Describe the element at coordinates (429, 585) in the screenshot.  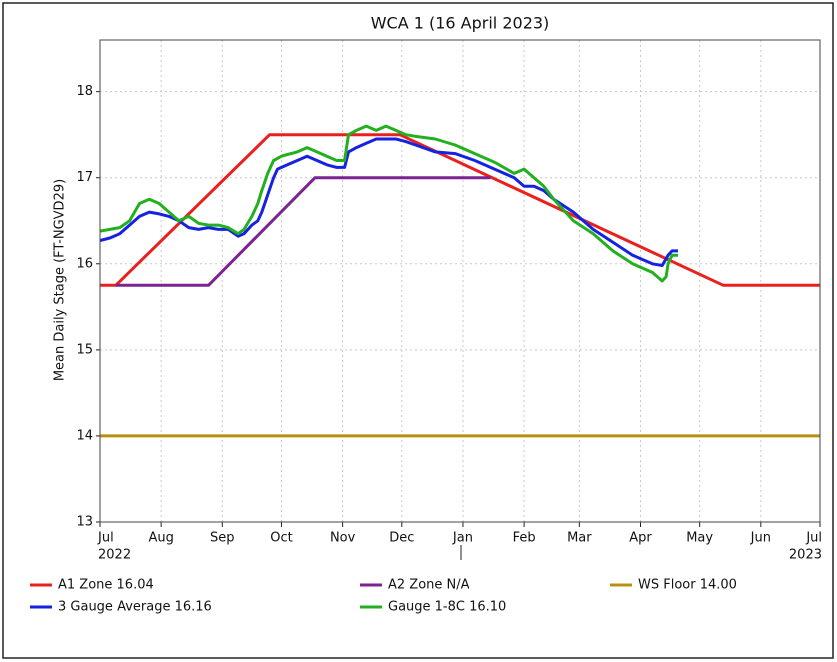
I see `legend-label: A2 Zone N/A` at that location.